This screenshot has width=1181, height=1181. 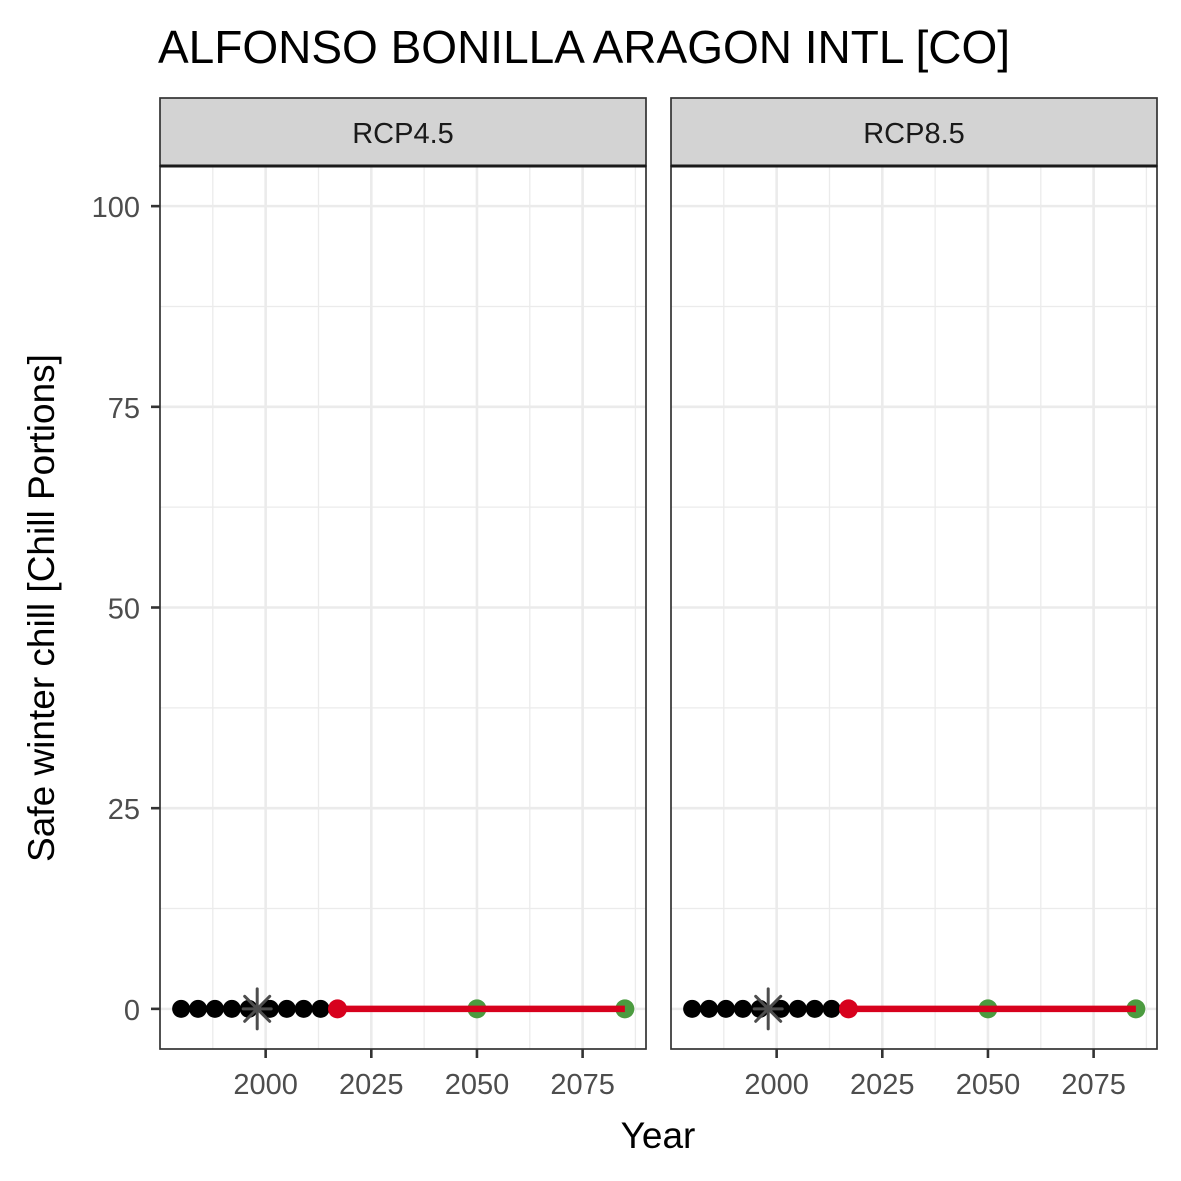 I want to click on y-tick-label: 50, so click(x=124, y=610).